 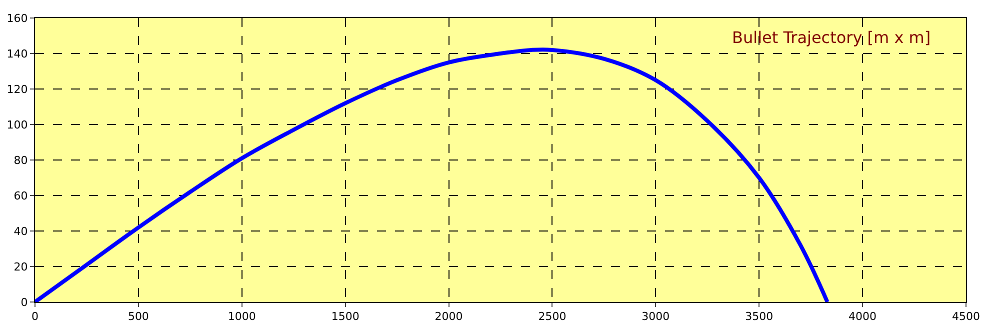 What do you see at coordinates (24, 302) in the screenshot?
I see `y-tick-label: 0` at bounding box center [24, 302].